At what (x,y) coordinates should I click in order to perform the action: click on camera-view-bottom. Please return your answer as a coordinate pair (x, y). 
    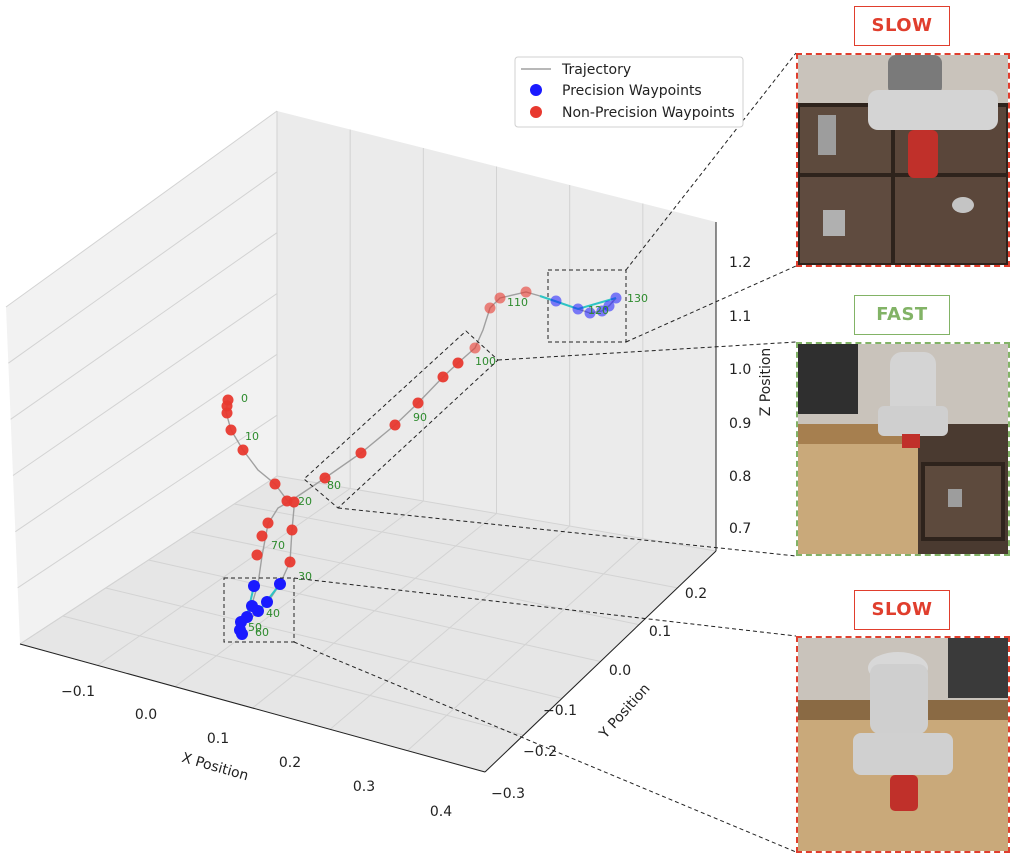
    Looking at the image, I should click on (903, 744).